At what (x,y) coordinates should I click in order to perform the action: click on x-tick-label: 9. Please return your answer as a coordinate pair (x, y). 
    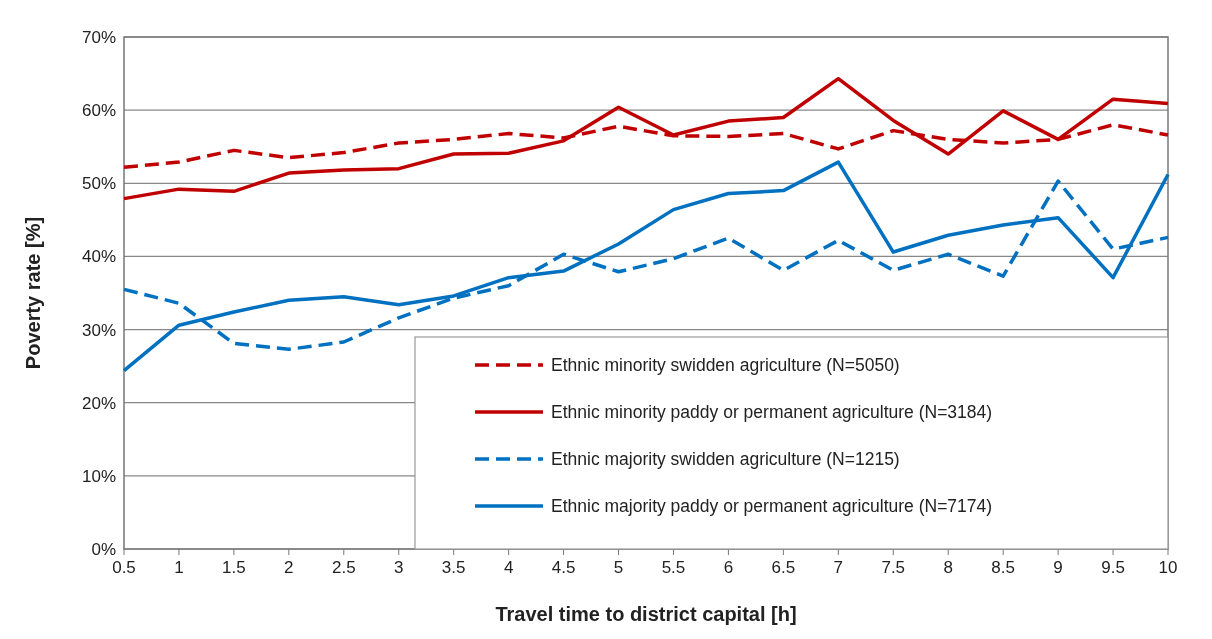
    Looking at the image, I should click on (1058, 567).